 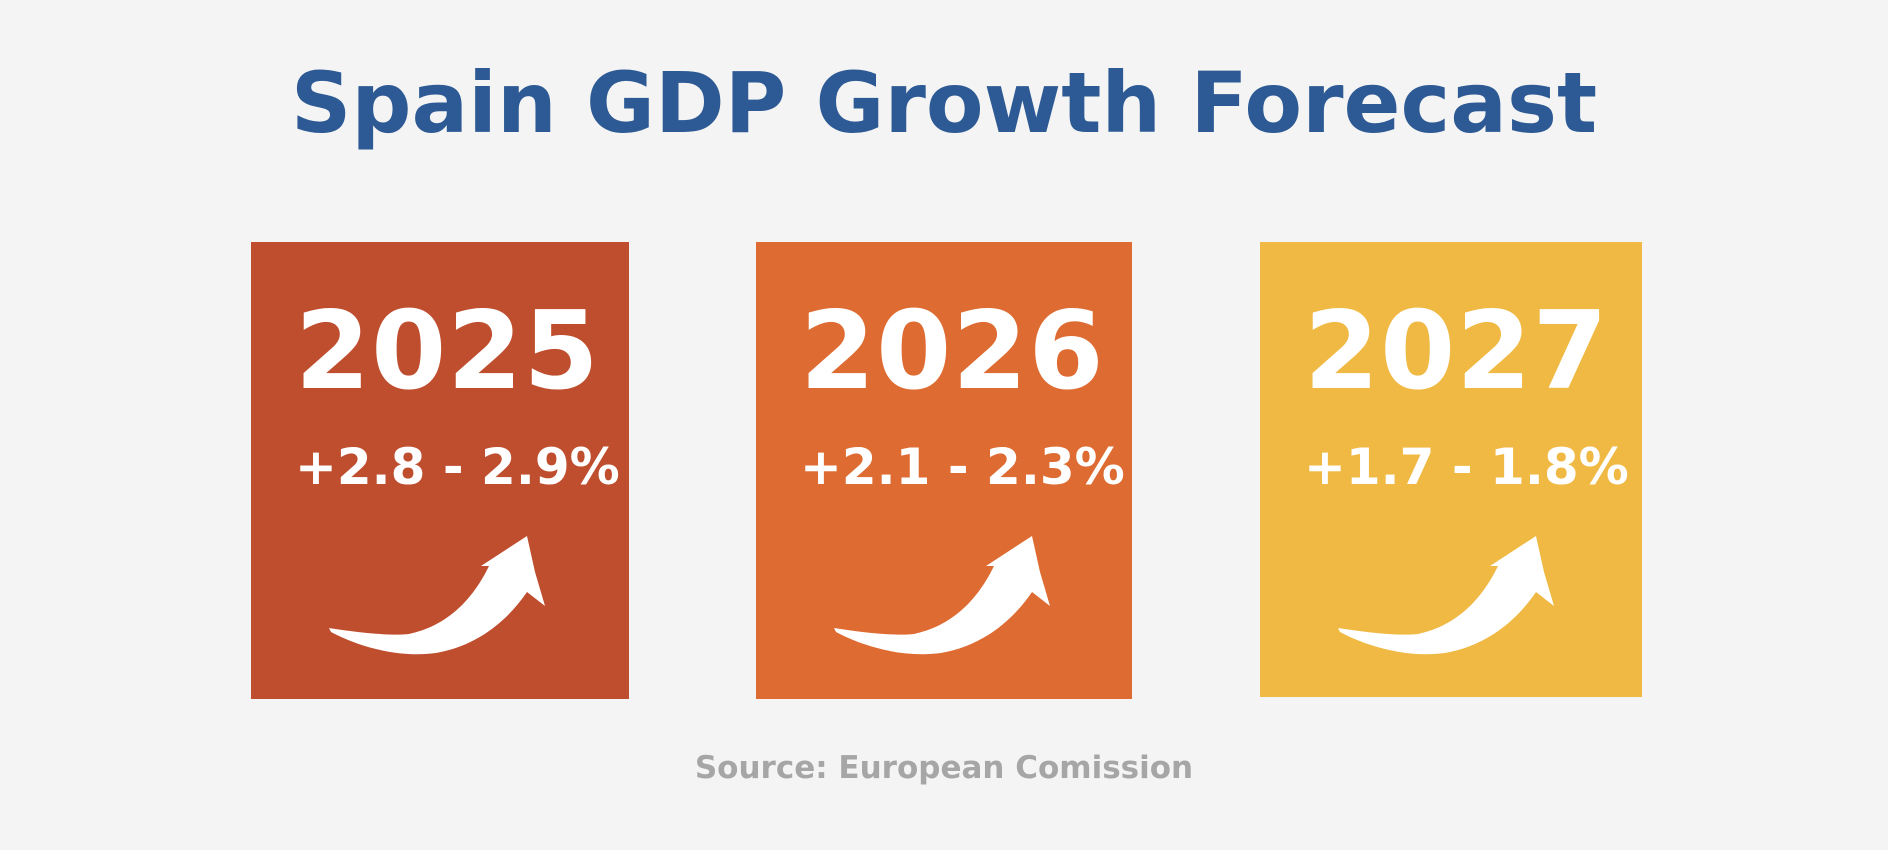 I want to click on card-growth-range: +2.8 - 2.9%, so click(x=457, y=467).